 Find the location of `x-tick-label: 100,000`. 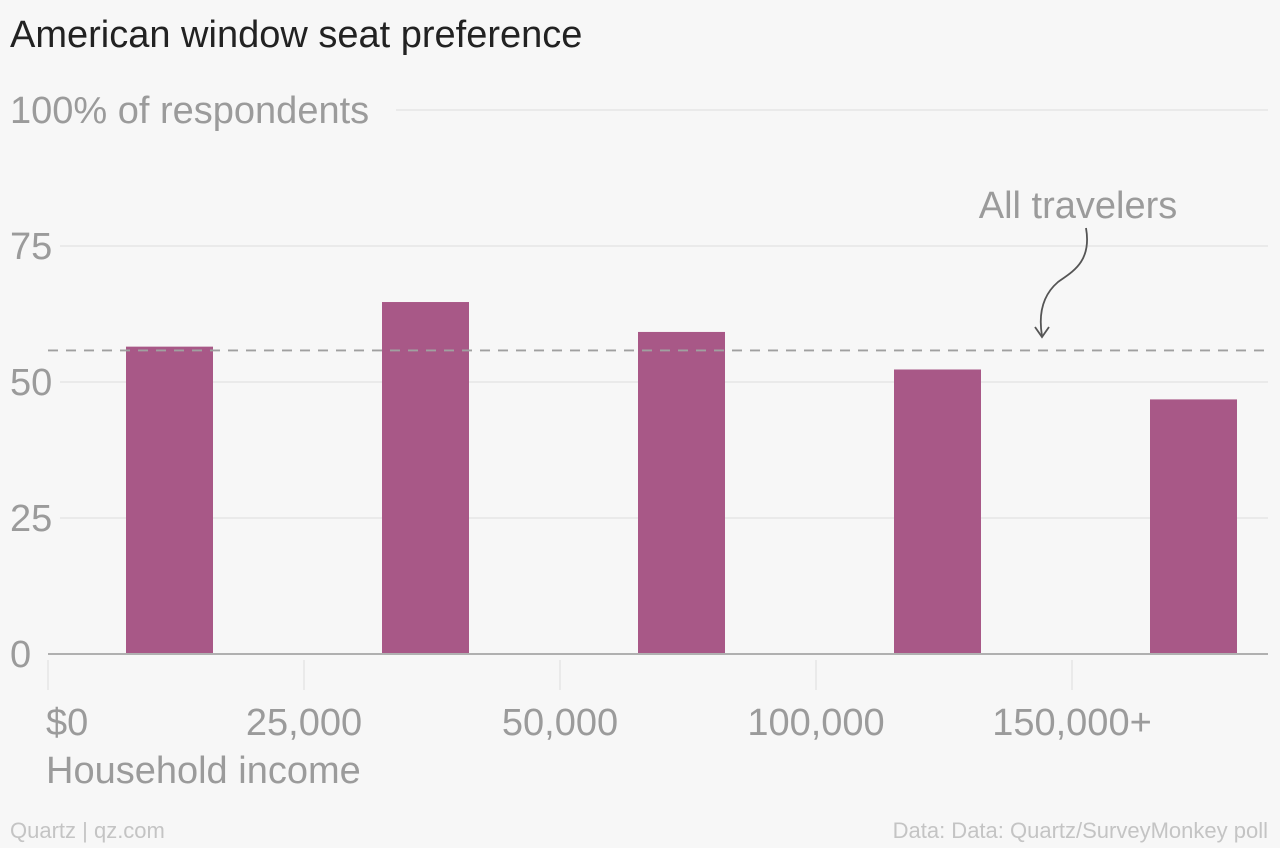

x-tick-label: 100,000 is located at coordinates (815, 723).